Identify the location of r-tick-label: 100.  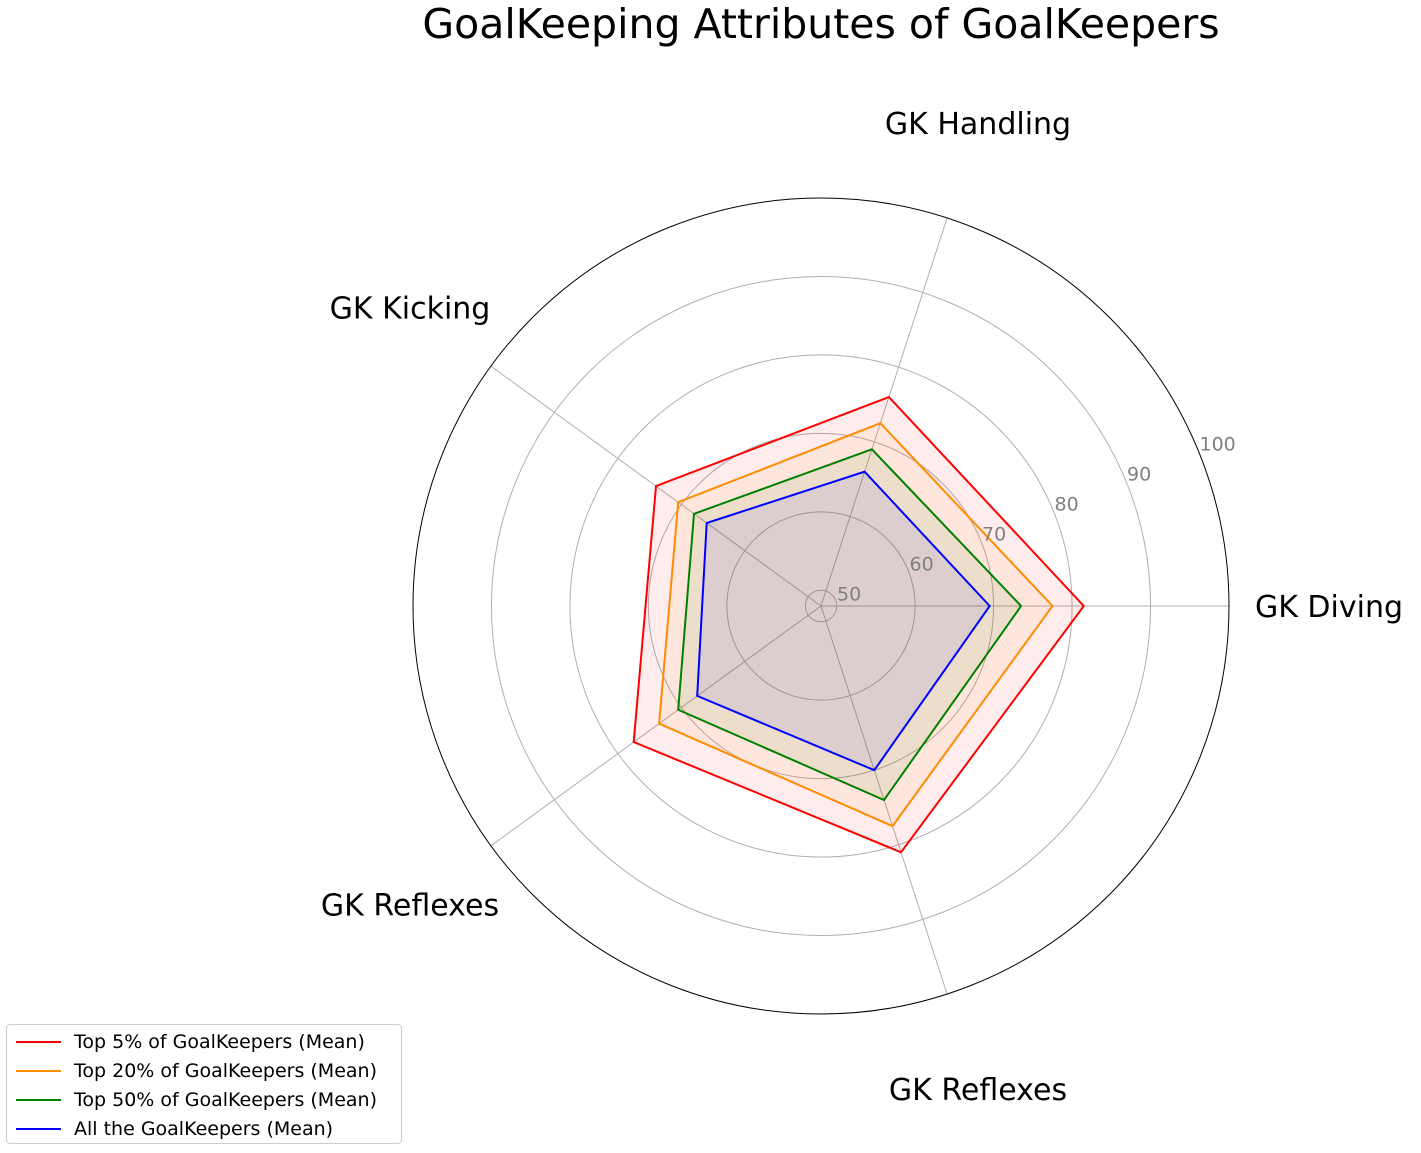
(1218, 445).